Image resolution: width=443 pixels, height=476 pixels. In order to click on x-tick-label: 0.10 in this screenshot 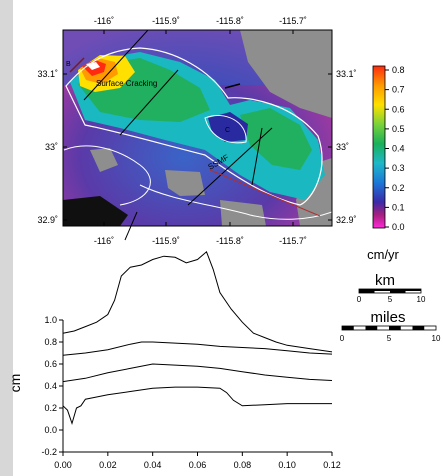, I will do `click(287, 465)`.